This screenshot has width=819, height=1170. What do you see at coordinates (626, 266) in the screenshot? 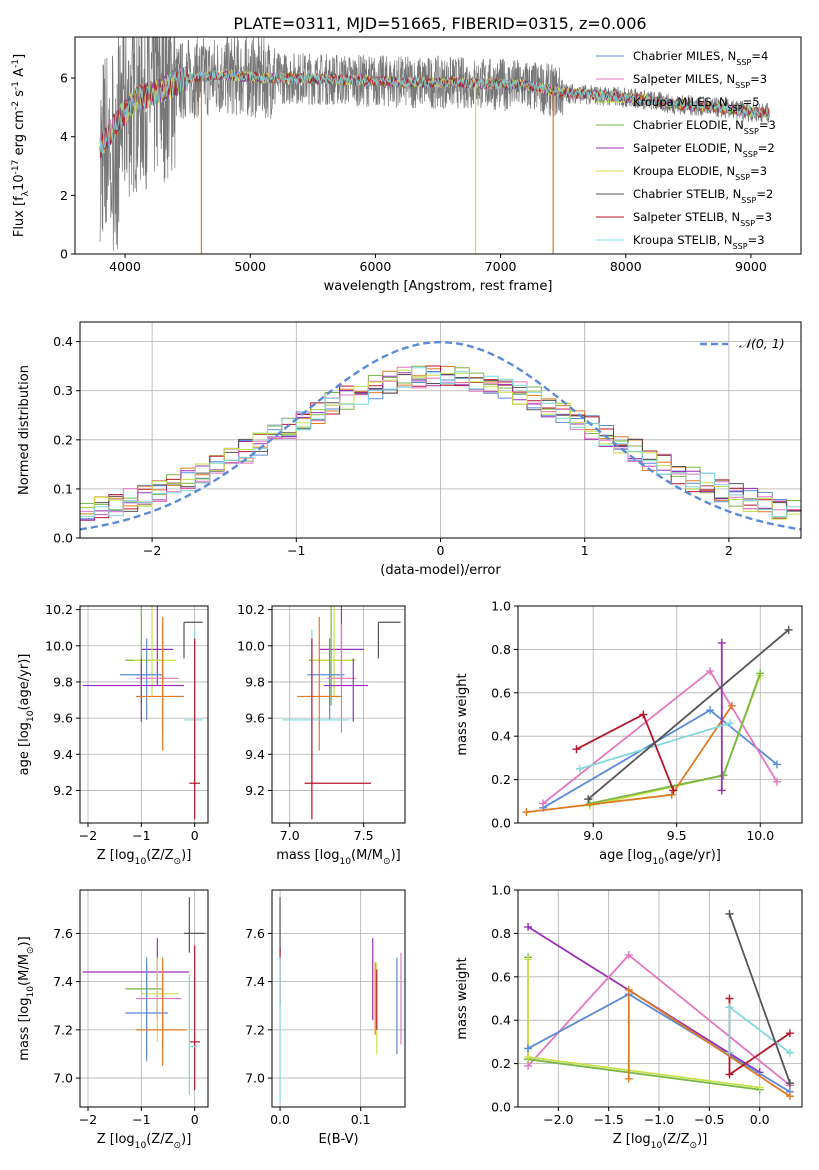
I see `x-tick-label: 8000` at bounding box center [626, 266].